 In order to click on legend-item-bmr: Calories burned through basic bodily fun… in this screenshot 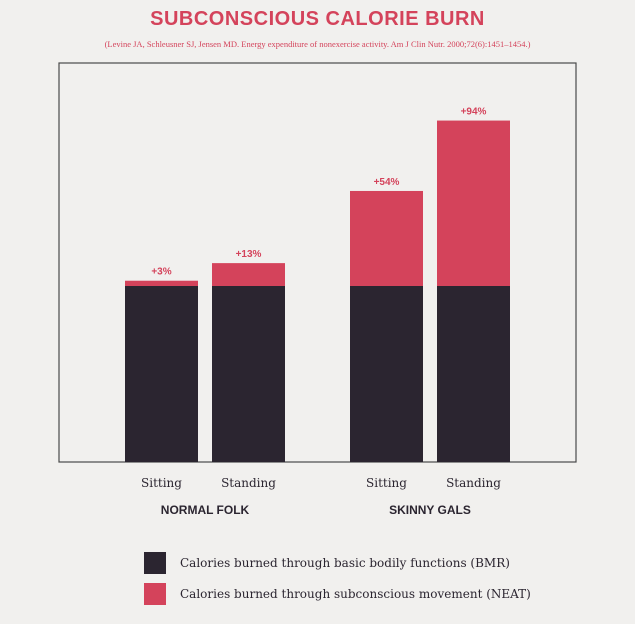, I will do `click(337, 562)`.